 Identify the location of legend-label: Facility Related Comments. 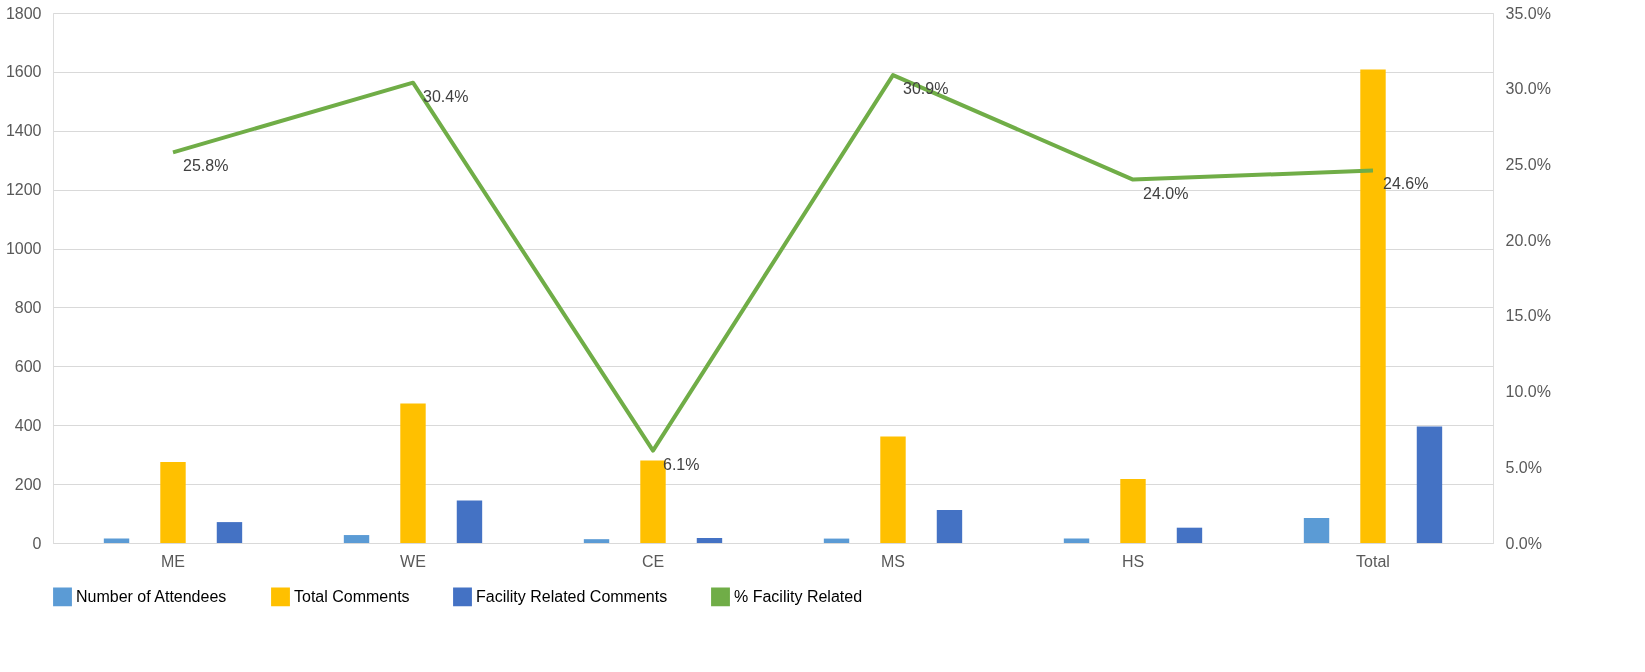
(572, 596).